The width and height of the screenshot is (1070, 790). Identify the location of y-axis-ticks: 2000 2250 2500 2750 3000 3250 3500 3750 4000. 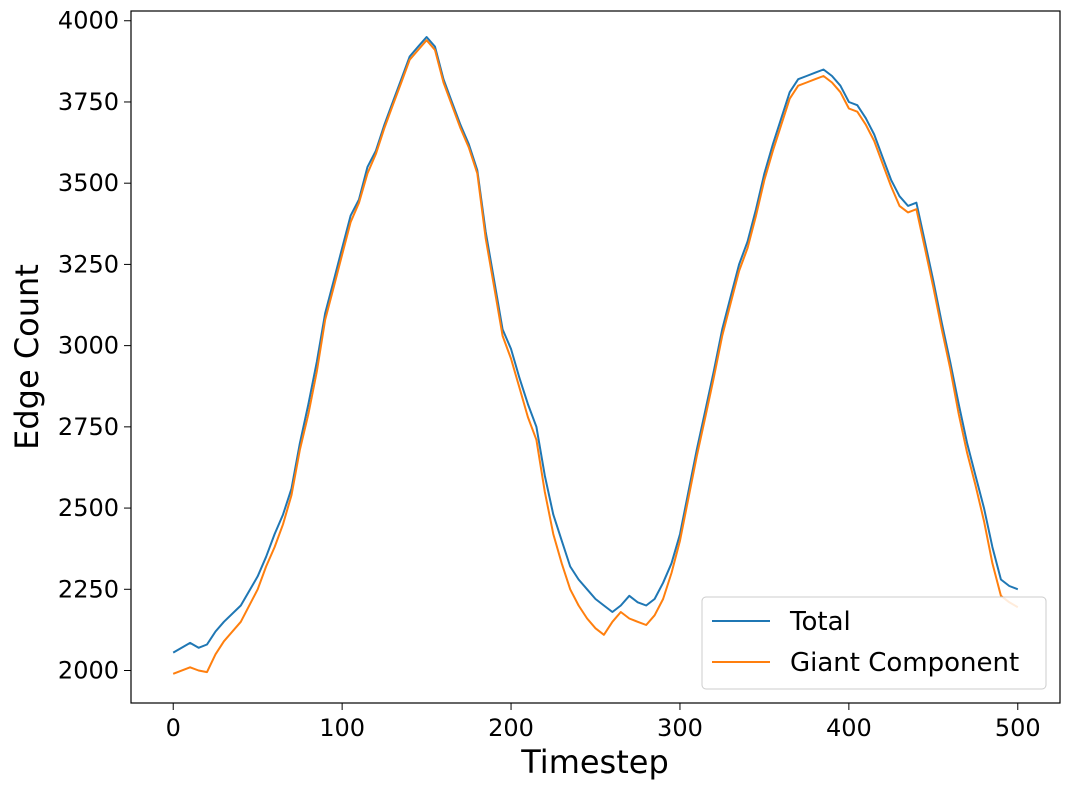
(94, 346).